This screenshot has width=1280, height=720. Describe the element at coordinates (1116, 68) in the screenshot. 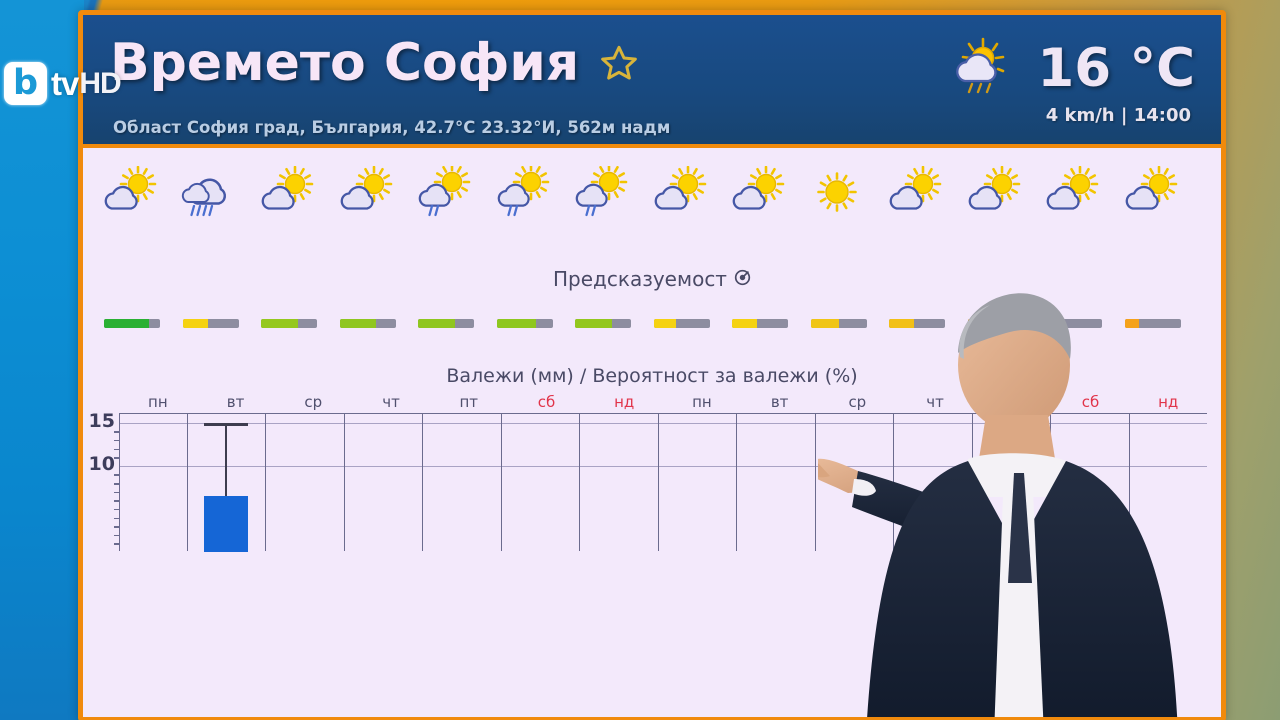

I see `current-temperature: 16 °C` at that location.